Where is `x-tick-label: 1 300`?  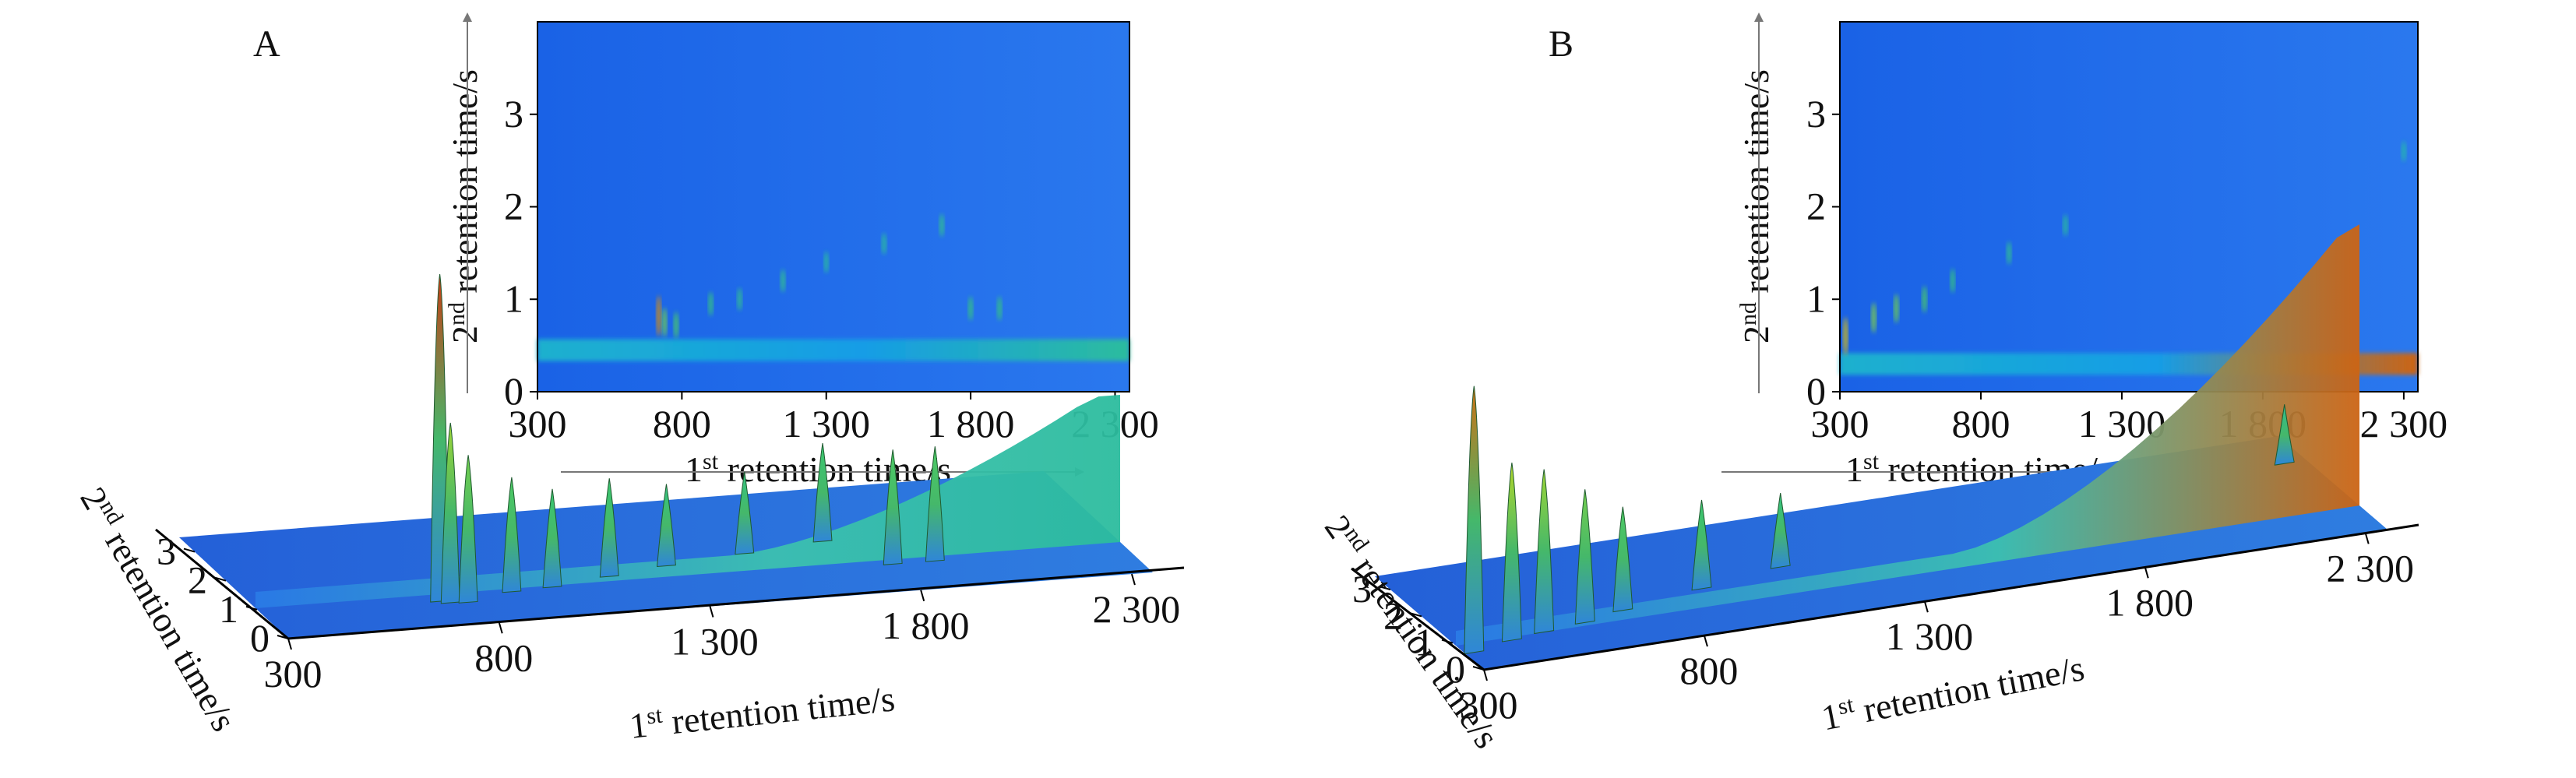 x-tick-label: 1 300 is located at coordinates (826, 423).